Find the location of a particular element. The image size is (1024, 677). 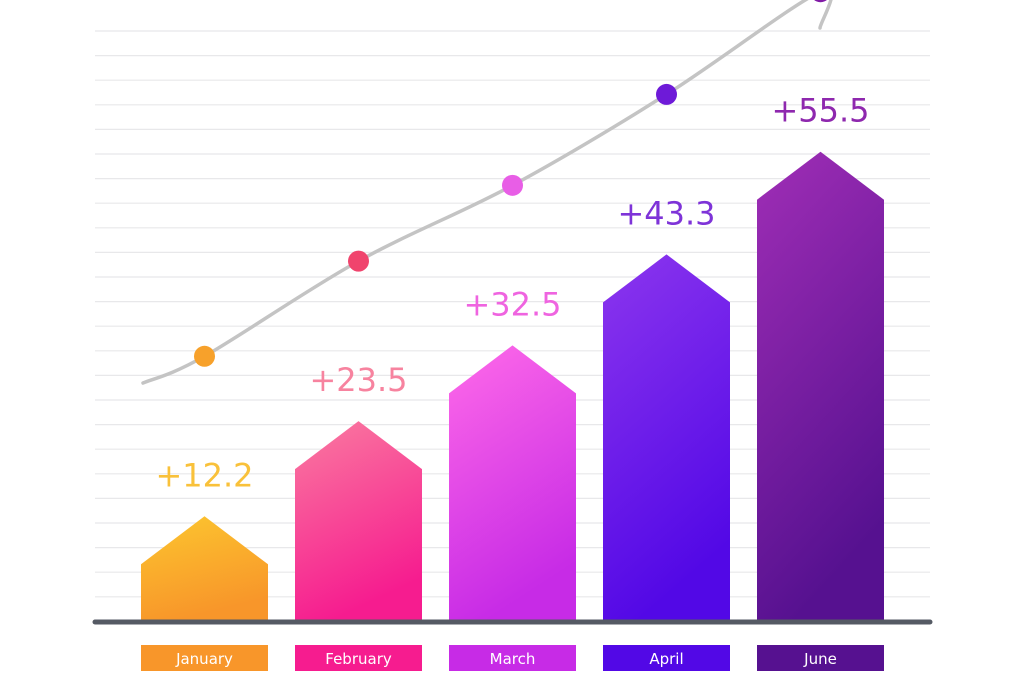

category-label-february: February is located at coordinates (358, 659).